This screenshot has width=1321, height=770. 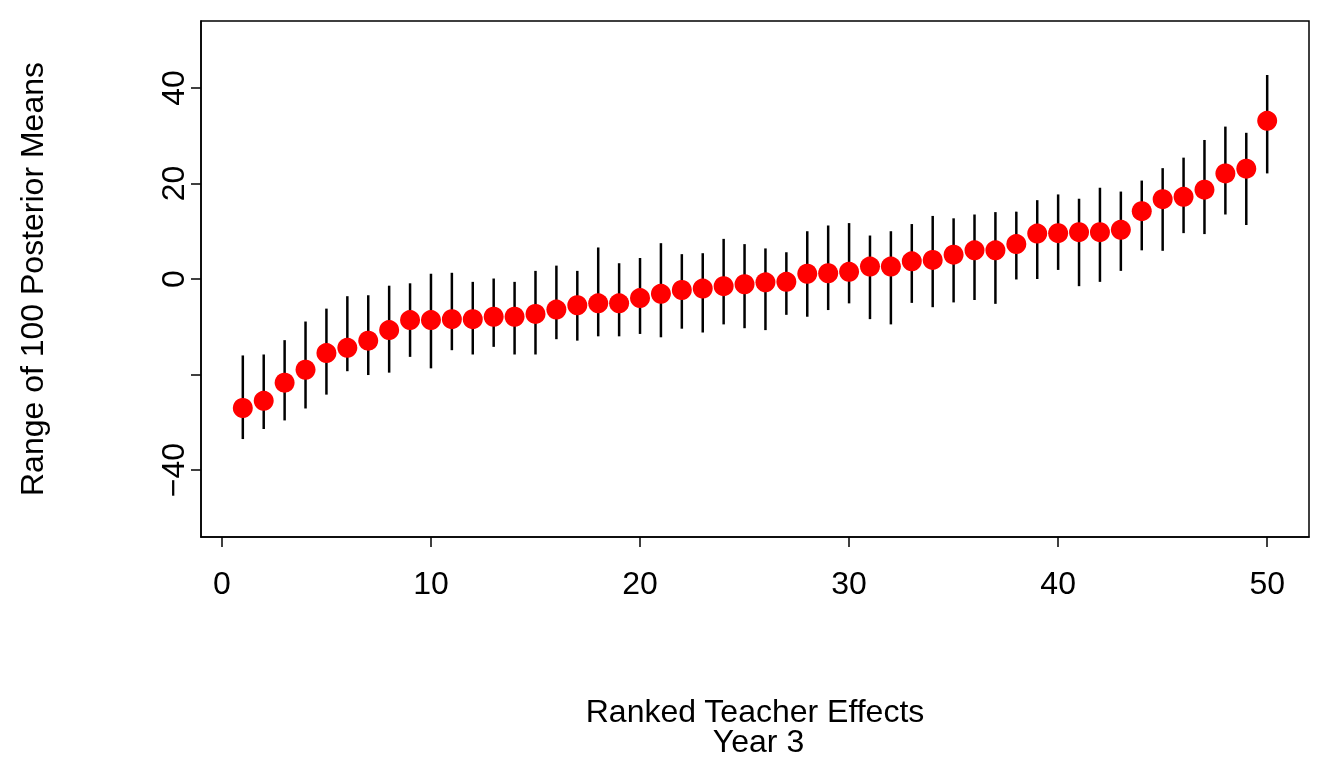 I want to click on x-tick-label: 0, so click(x=222, y=583).